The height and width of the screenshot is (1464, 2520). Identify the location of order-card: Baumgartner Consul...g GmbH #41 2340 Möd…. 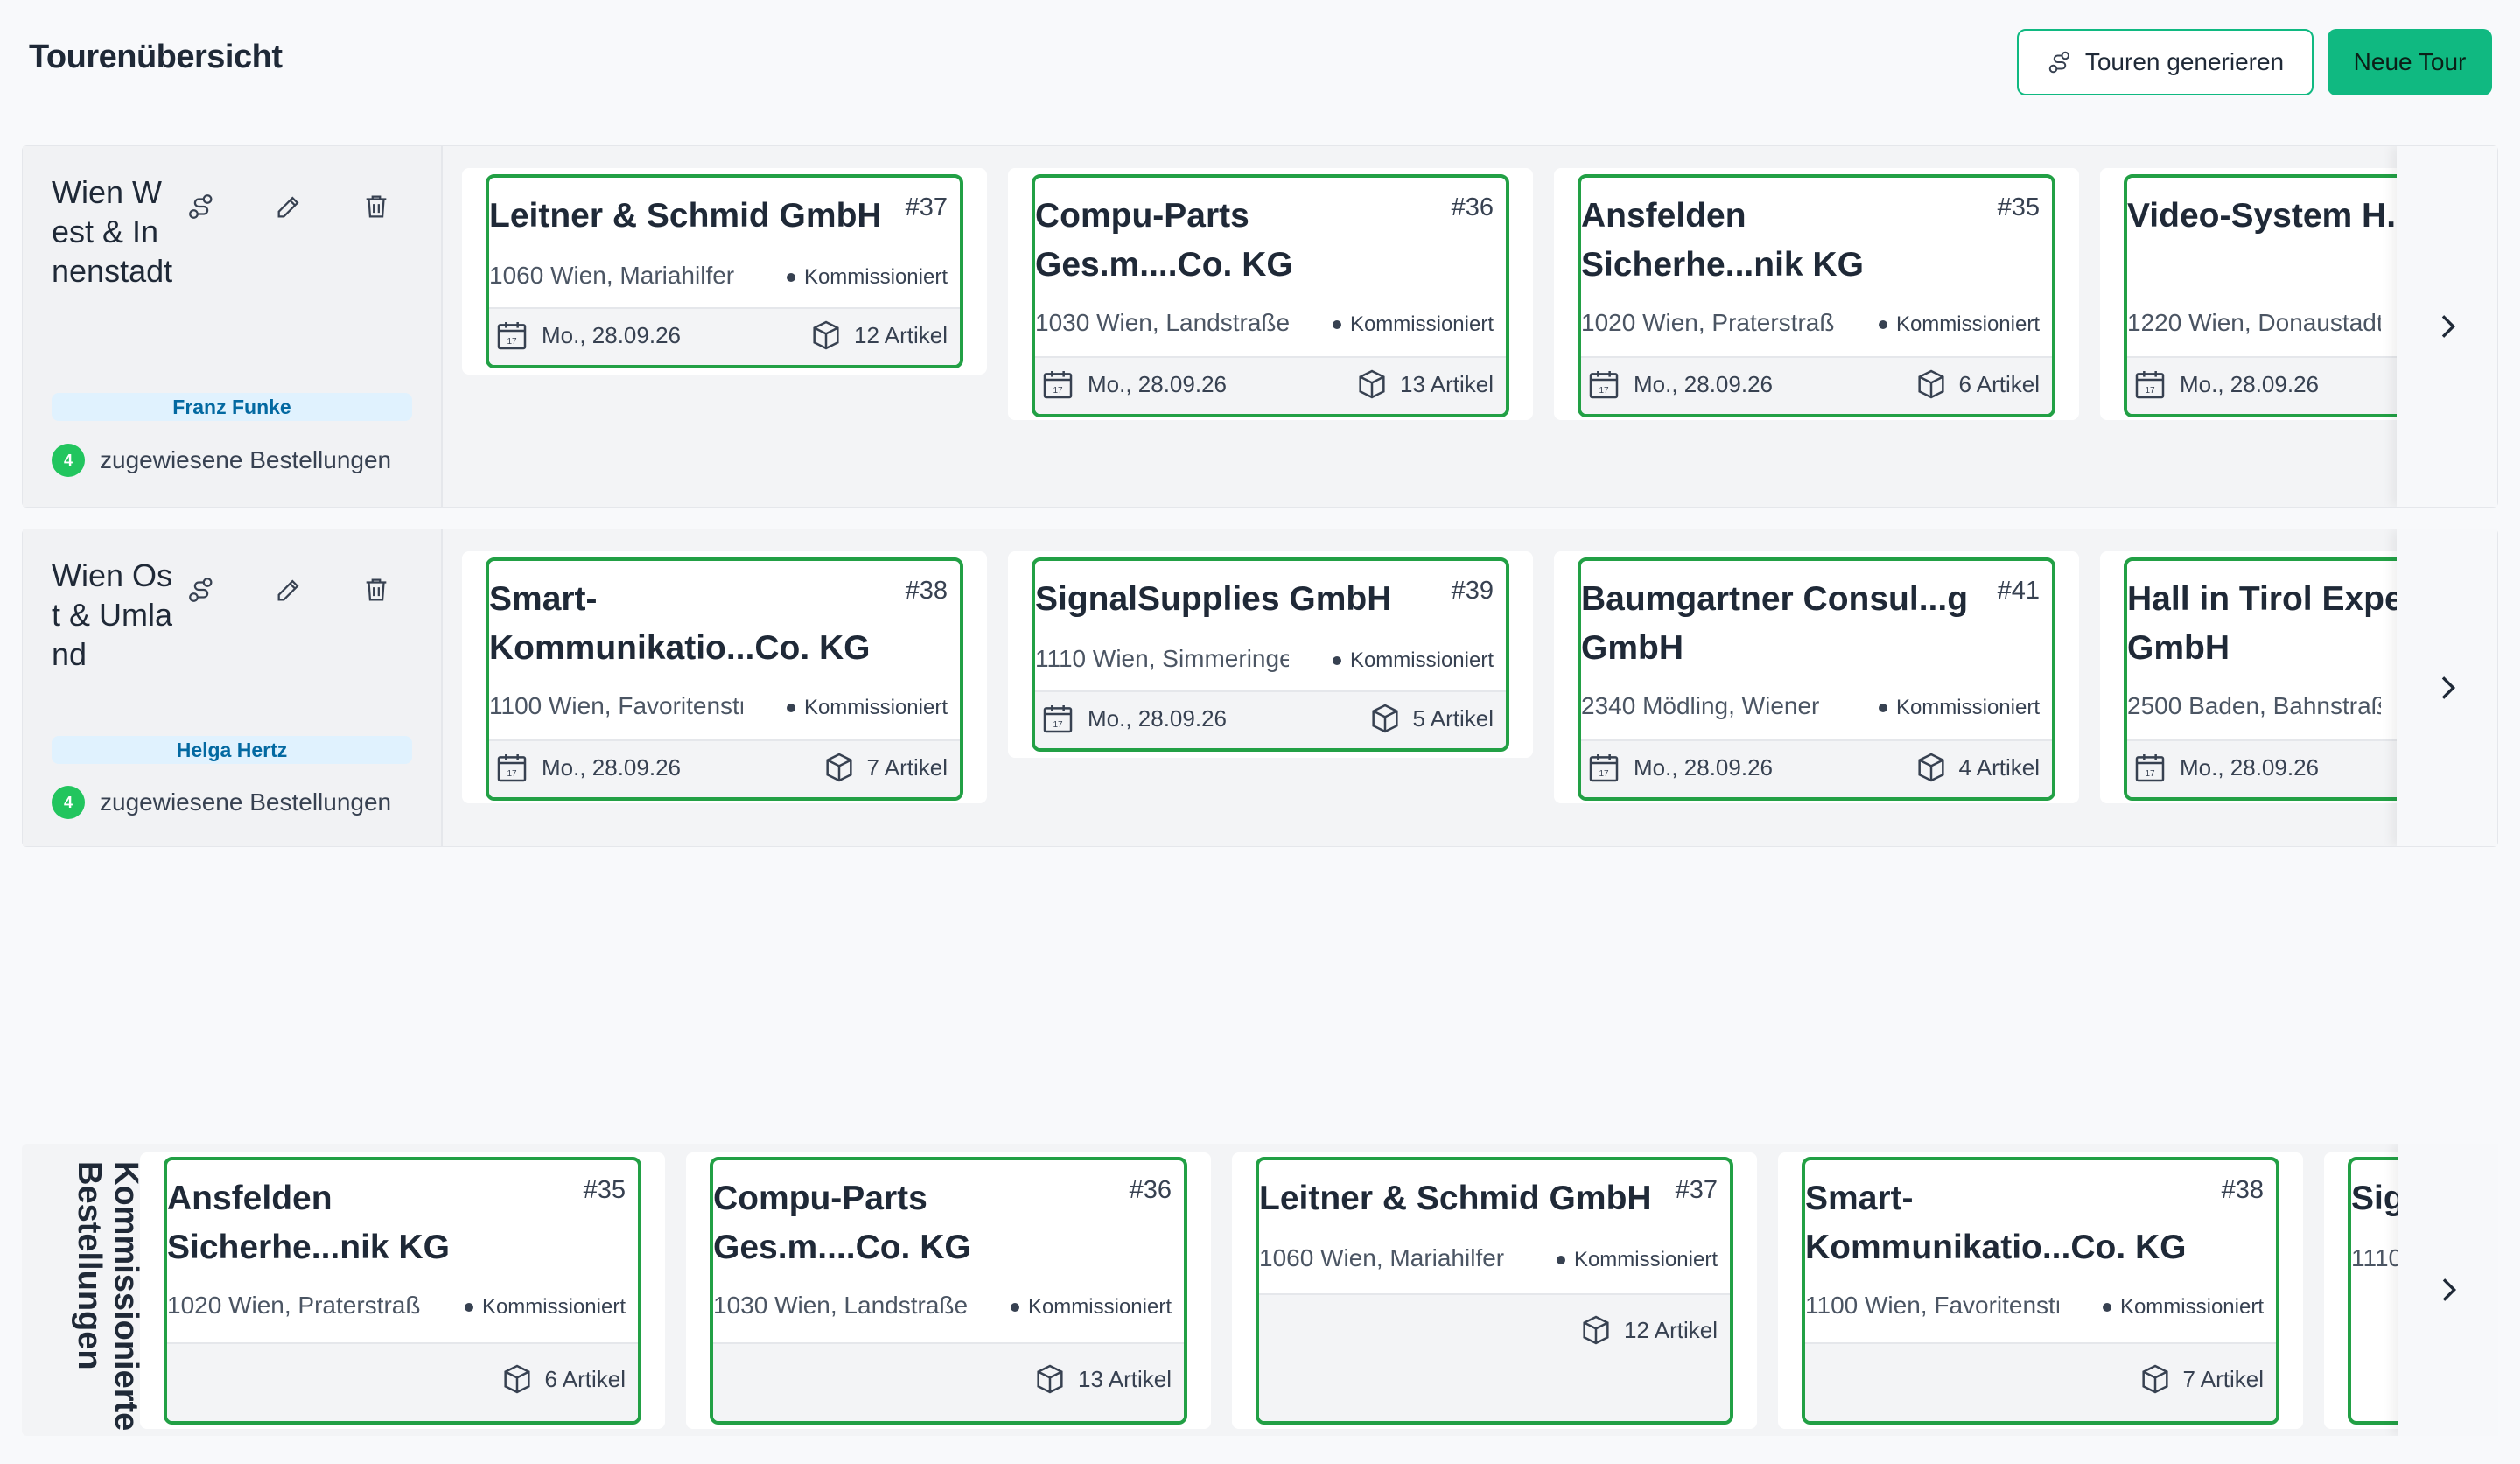
(1816, 679).